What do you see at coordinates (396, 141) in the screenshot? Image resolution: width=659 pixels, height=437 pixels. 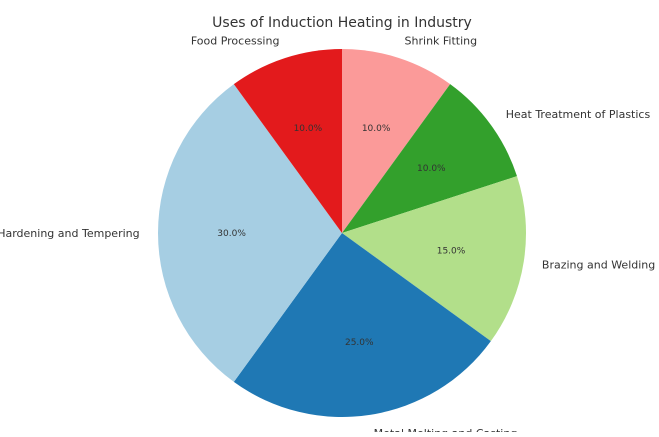 I see `pie-slice-shrink-fitting` at bounding box center [396, 141].